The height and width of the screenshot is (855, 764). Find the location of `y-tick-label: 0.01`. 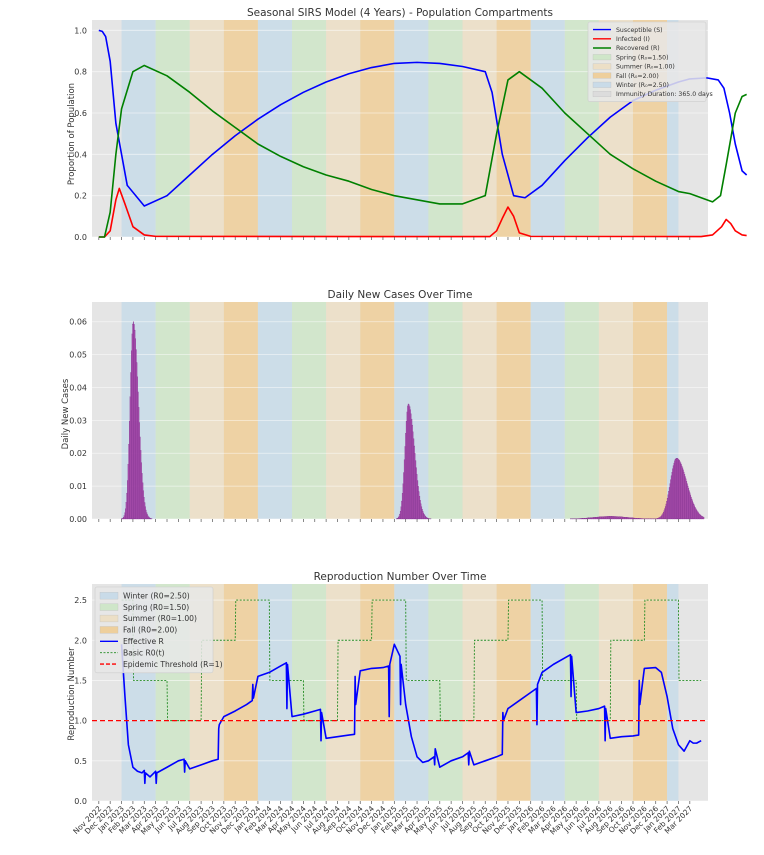

y-tick-label: 0.01 is located at coordinates (78, 486).